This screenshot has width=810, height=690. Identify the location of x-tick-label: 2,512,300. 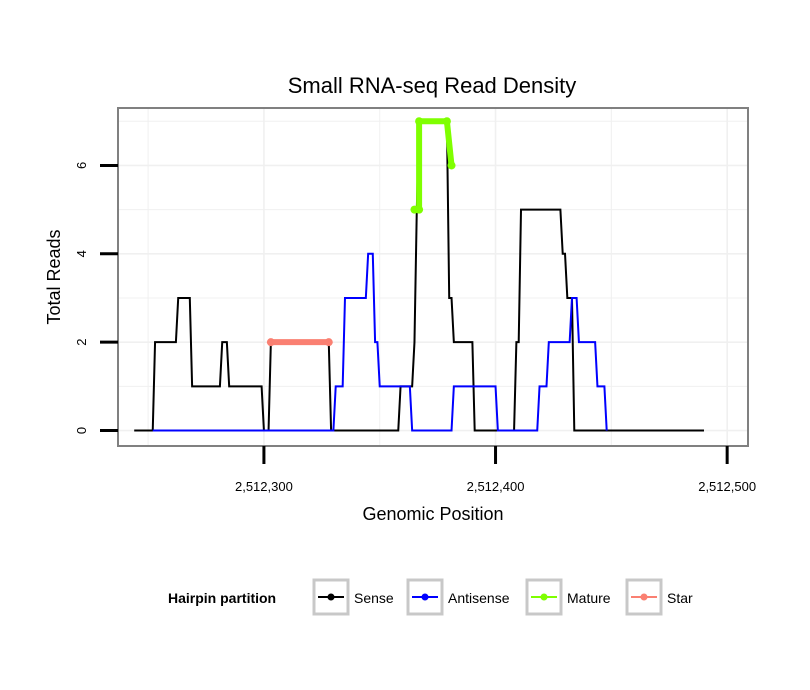
(264, 486).